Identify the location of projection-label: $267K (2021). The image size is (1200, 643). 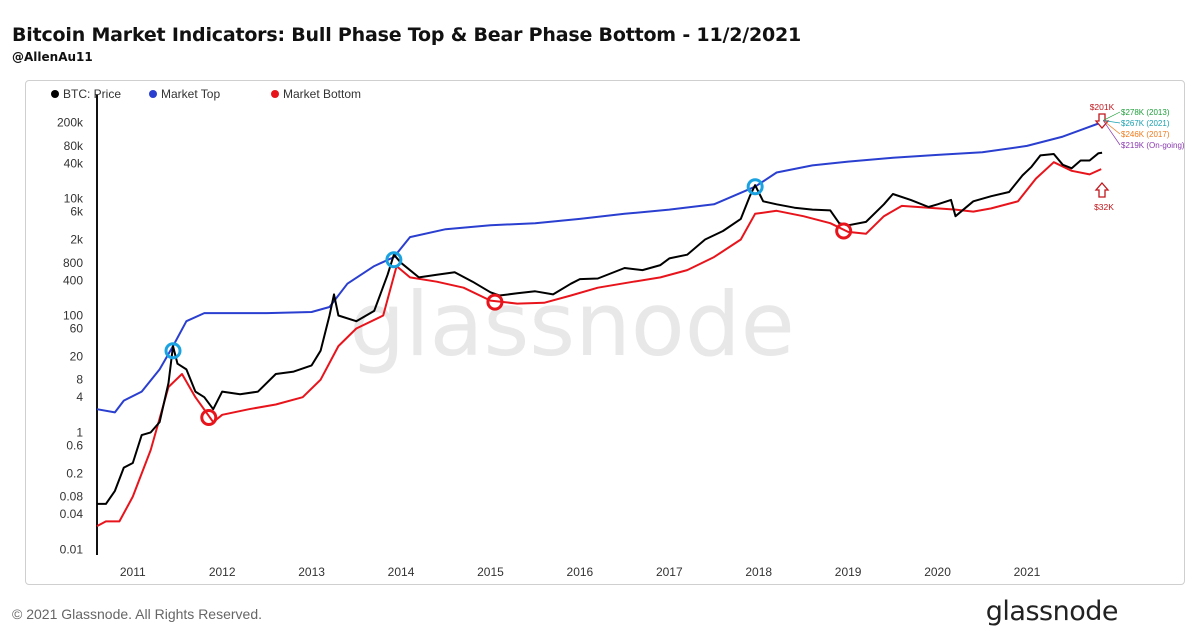
(1145, 123).